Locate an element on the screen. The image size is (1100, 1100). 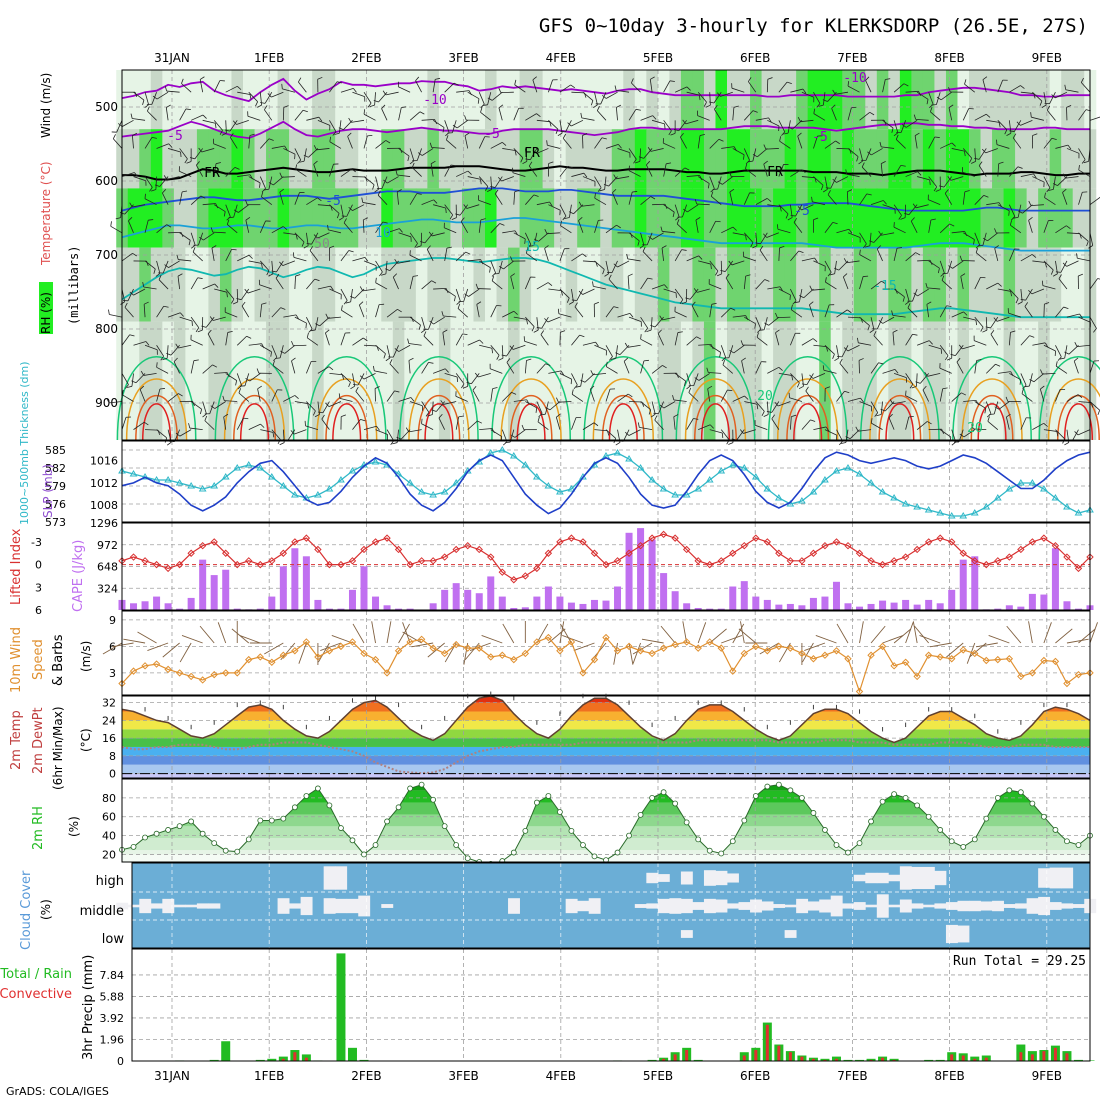
temp-band is located at coordinates (606, 699).